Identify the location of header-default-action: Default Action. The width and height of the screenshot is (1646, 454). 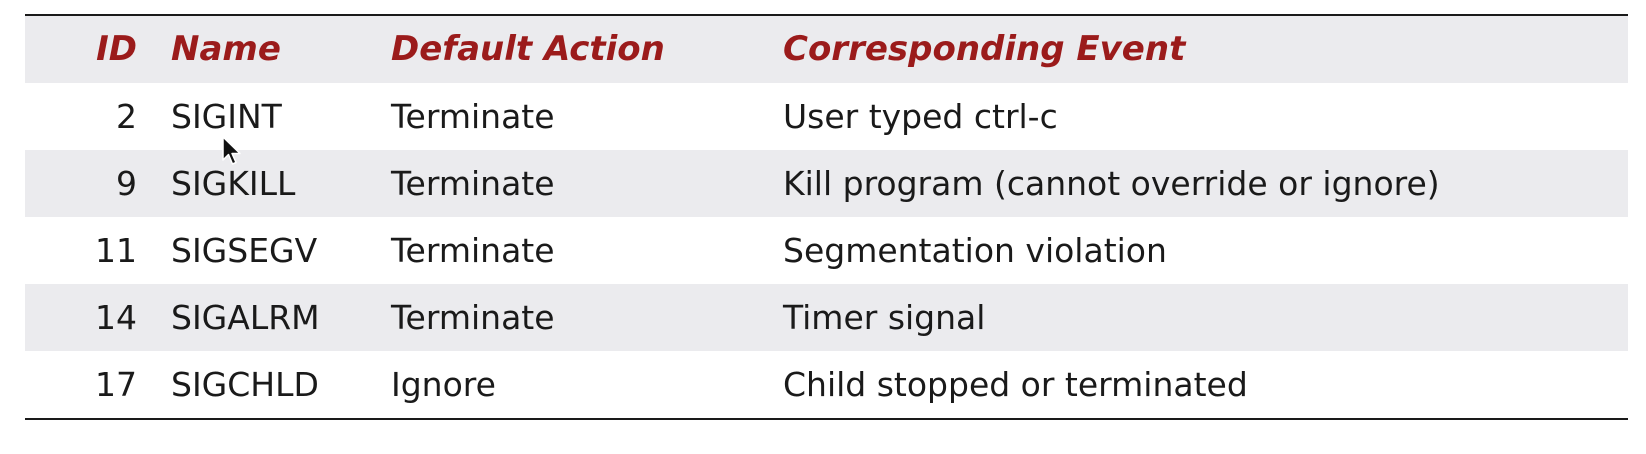
(528, 49).